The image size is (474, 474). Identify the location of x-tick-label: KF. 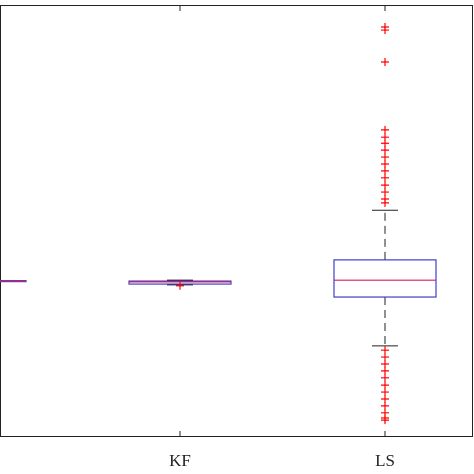
(180, 460).